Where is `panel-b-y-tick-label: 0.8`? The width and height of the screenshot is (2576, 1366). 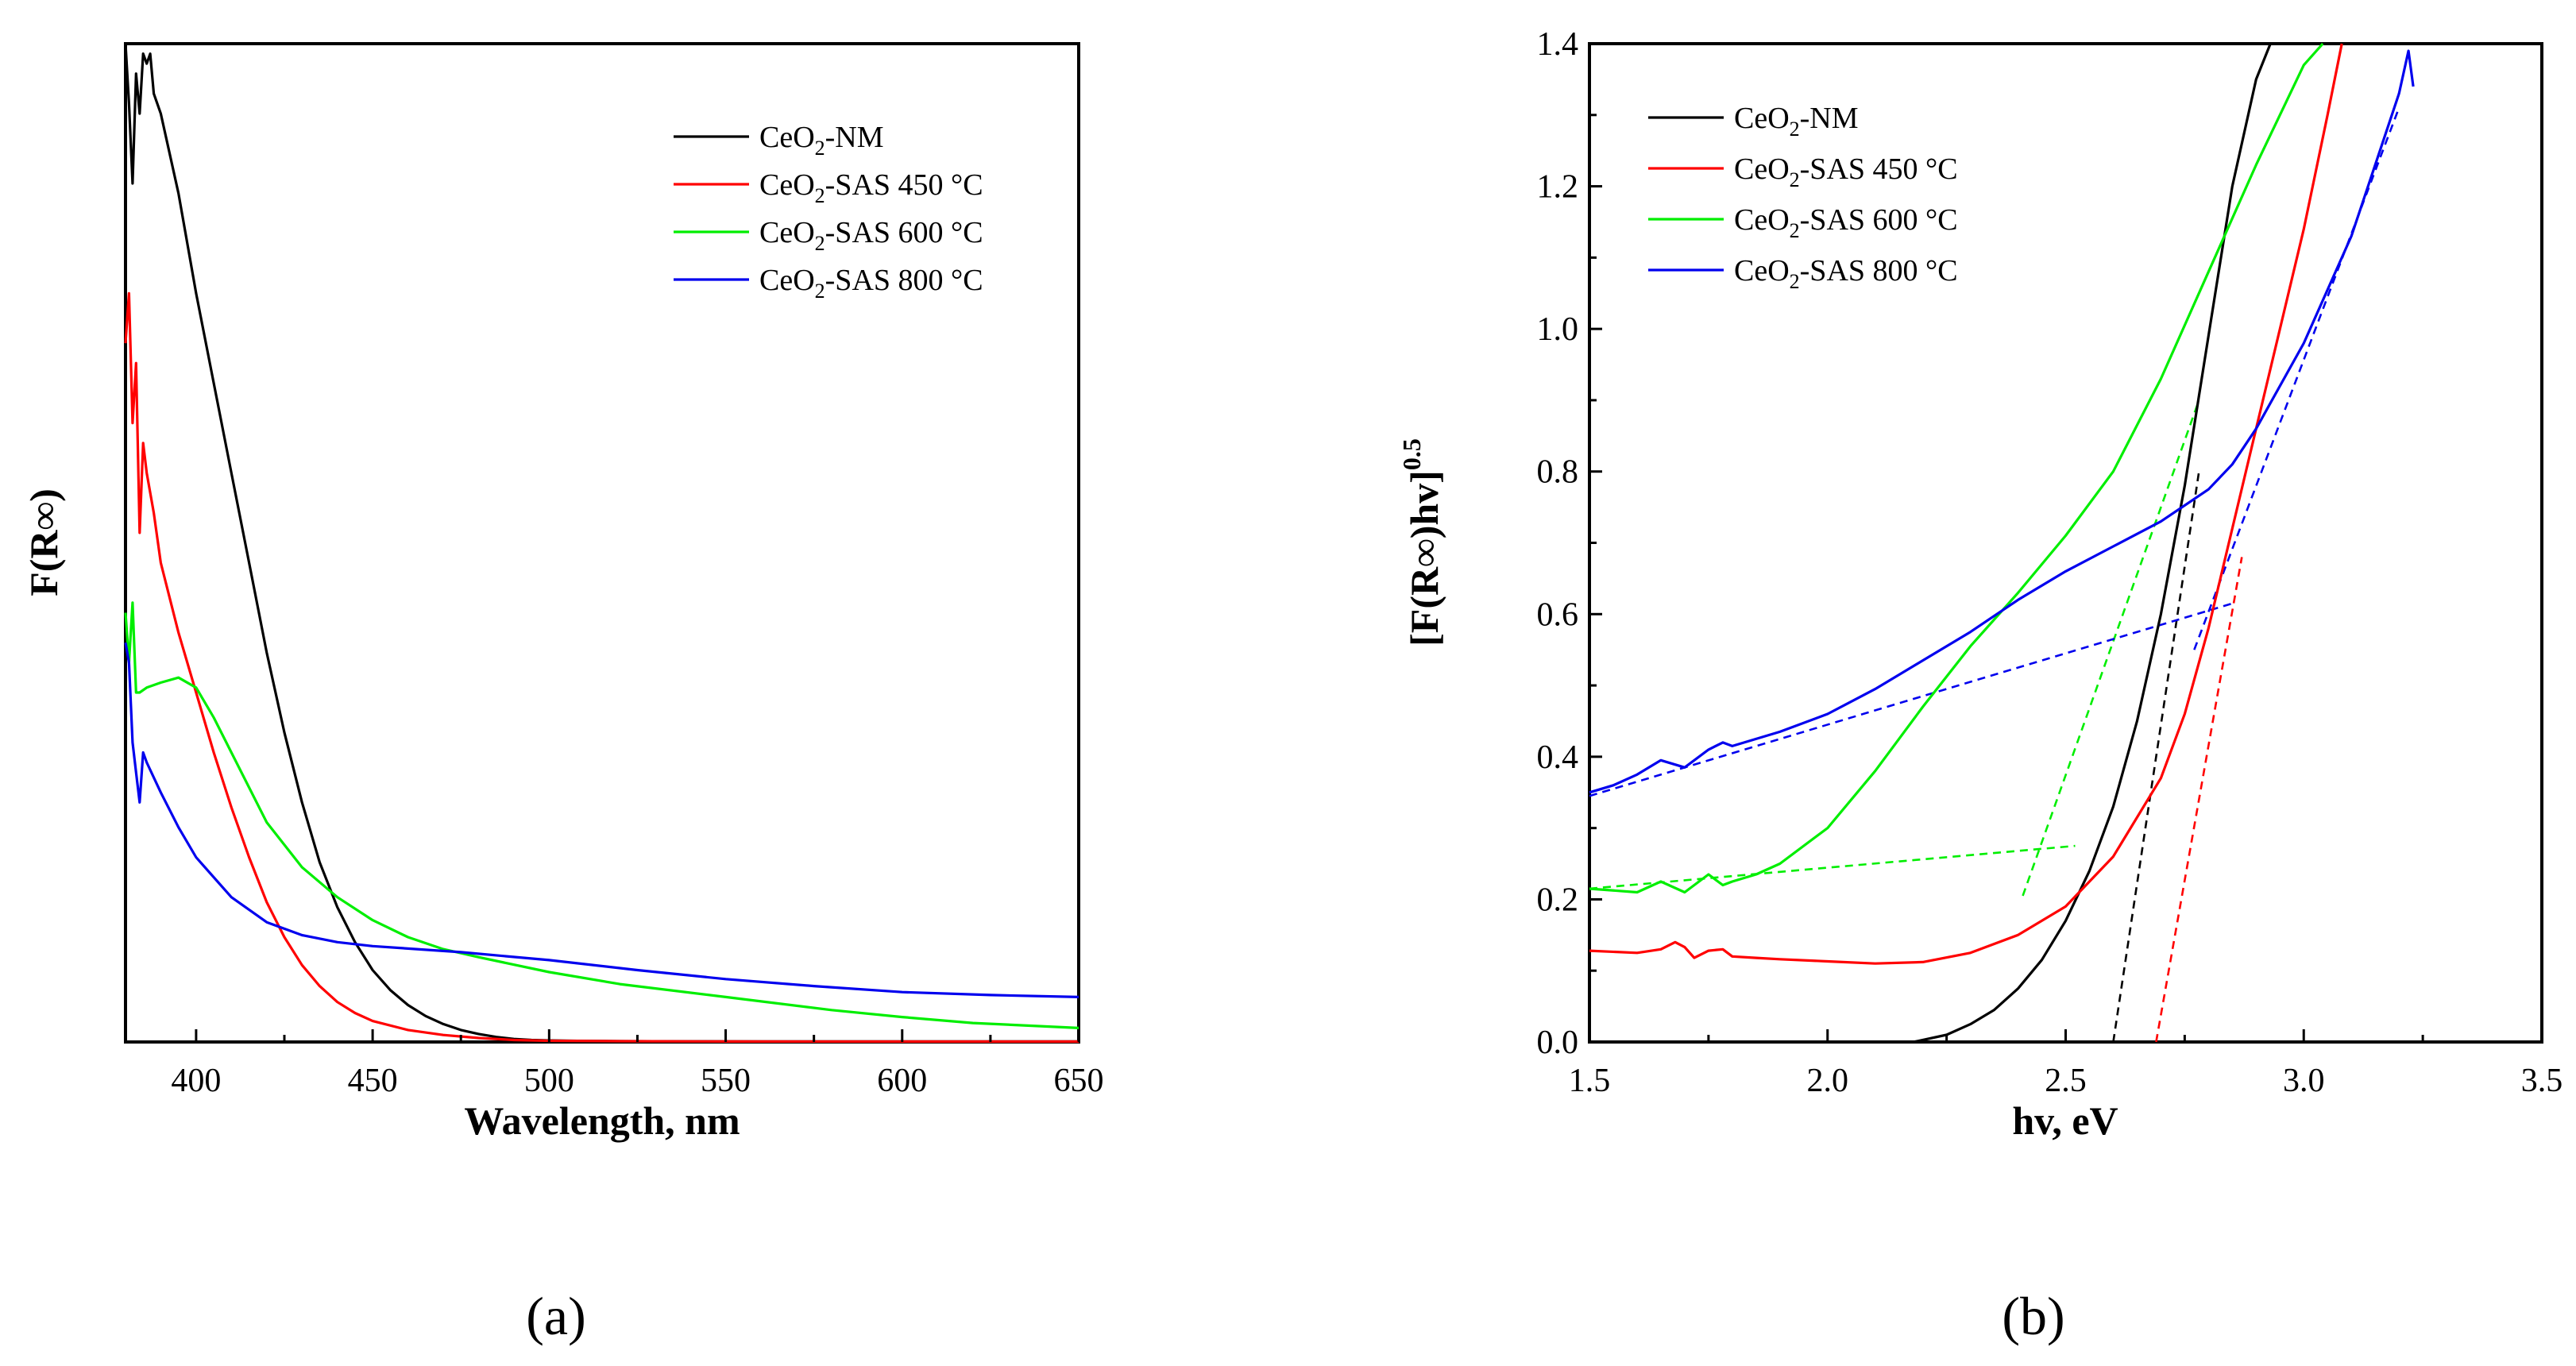 panel-b-y-tick-label: 0.8 is located at coordinates (1558, 472).